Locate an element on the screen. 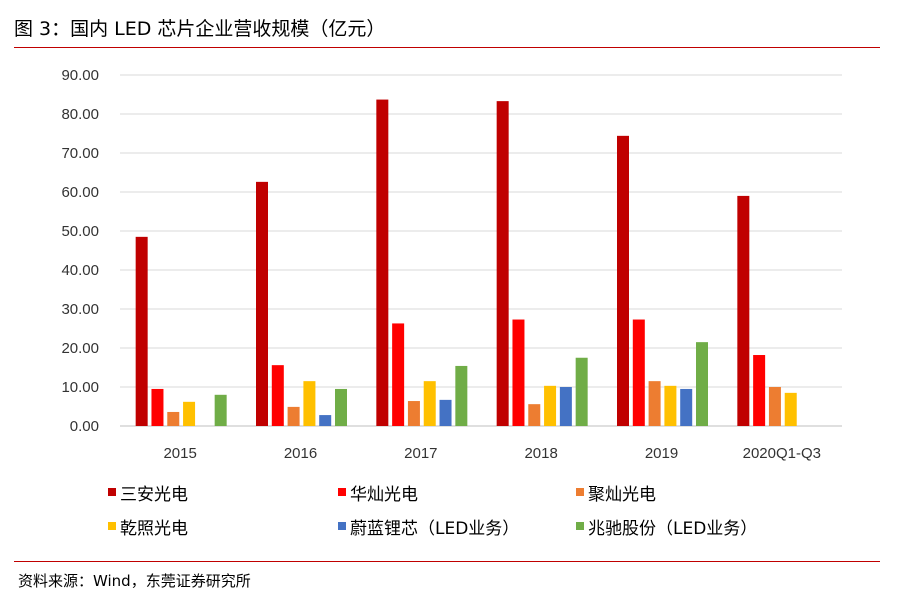  figure-title: 图 3：国内 LED 芯片企业营收规模（亿元） is located at coordinates (200, 29).